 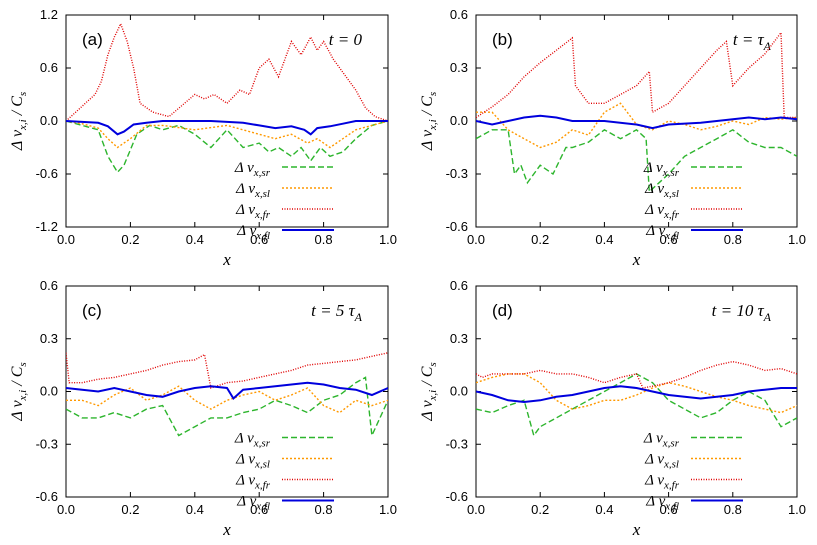 What do you see at coordinates (49, 14) in the screenshot?
I see `y-tick-label: 1.2` at bounding box center [49, 14].